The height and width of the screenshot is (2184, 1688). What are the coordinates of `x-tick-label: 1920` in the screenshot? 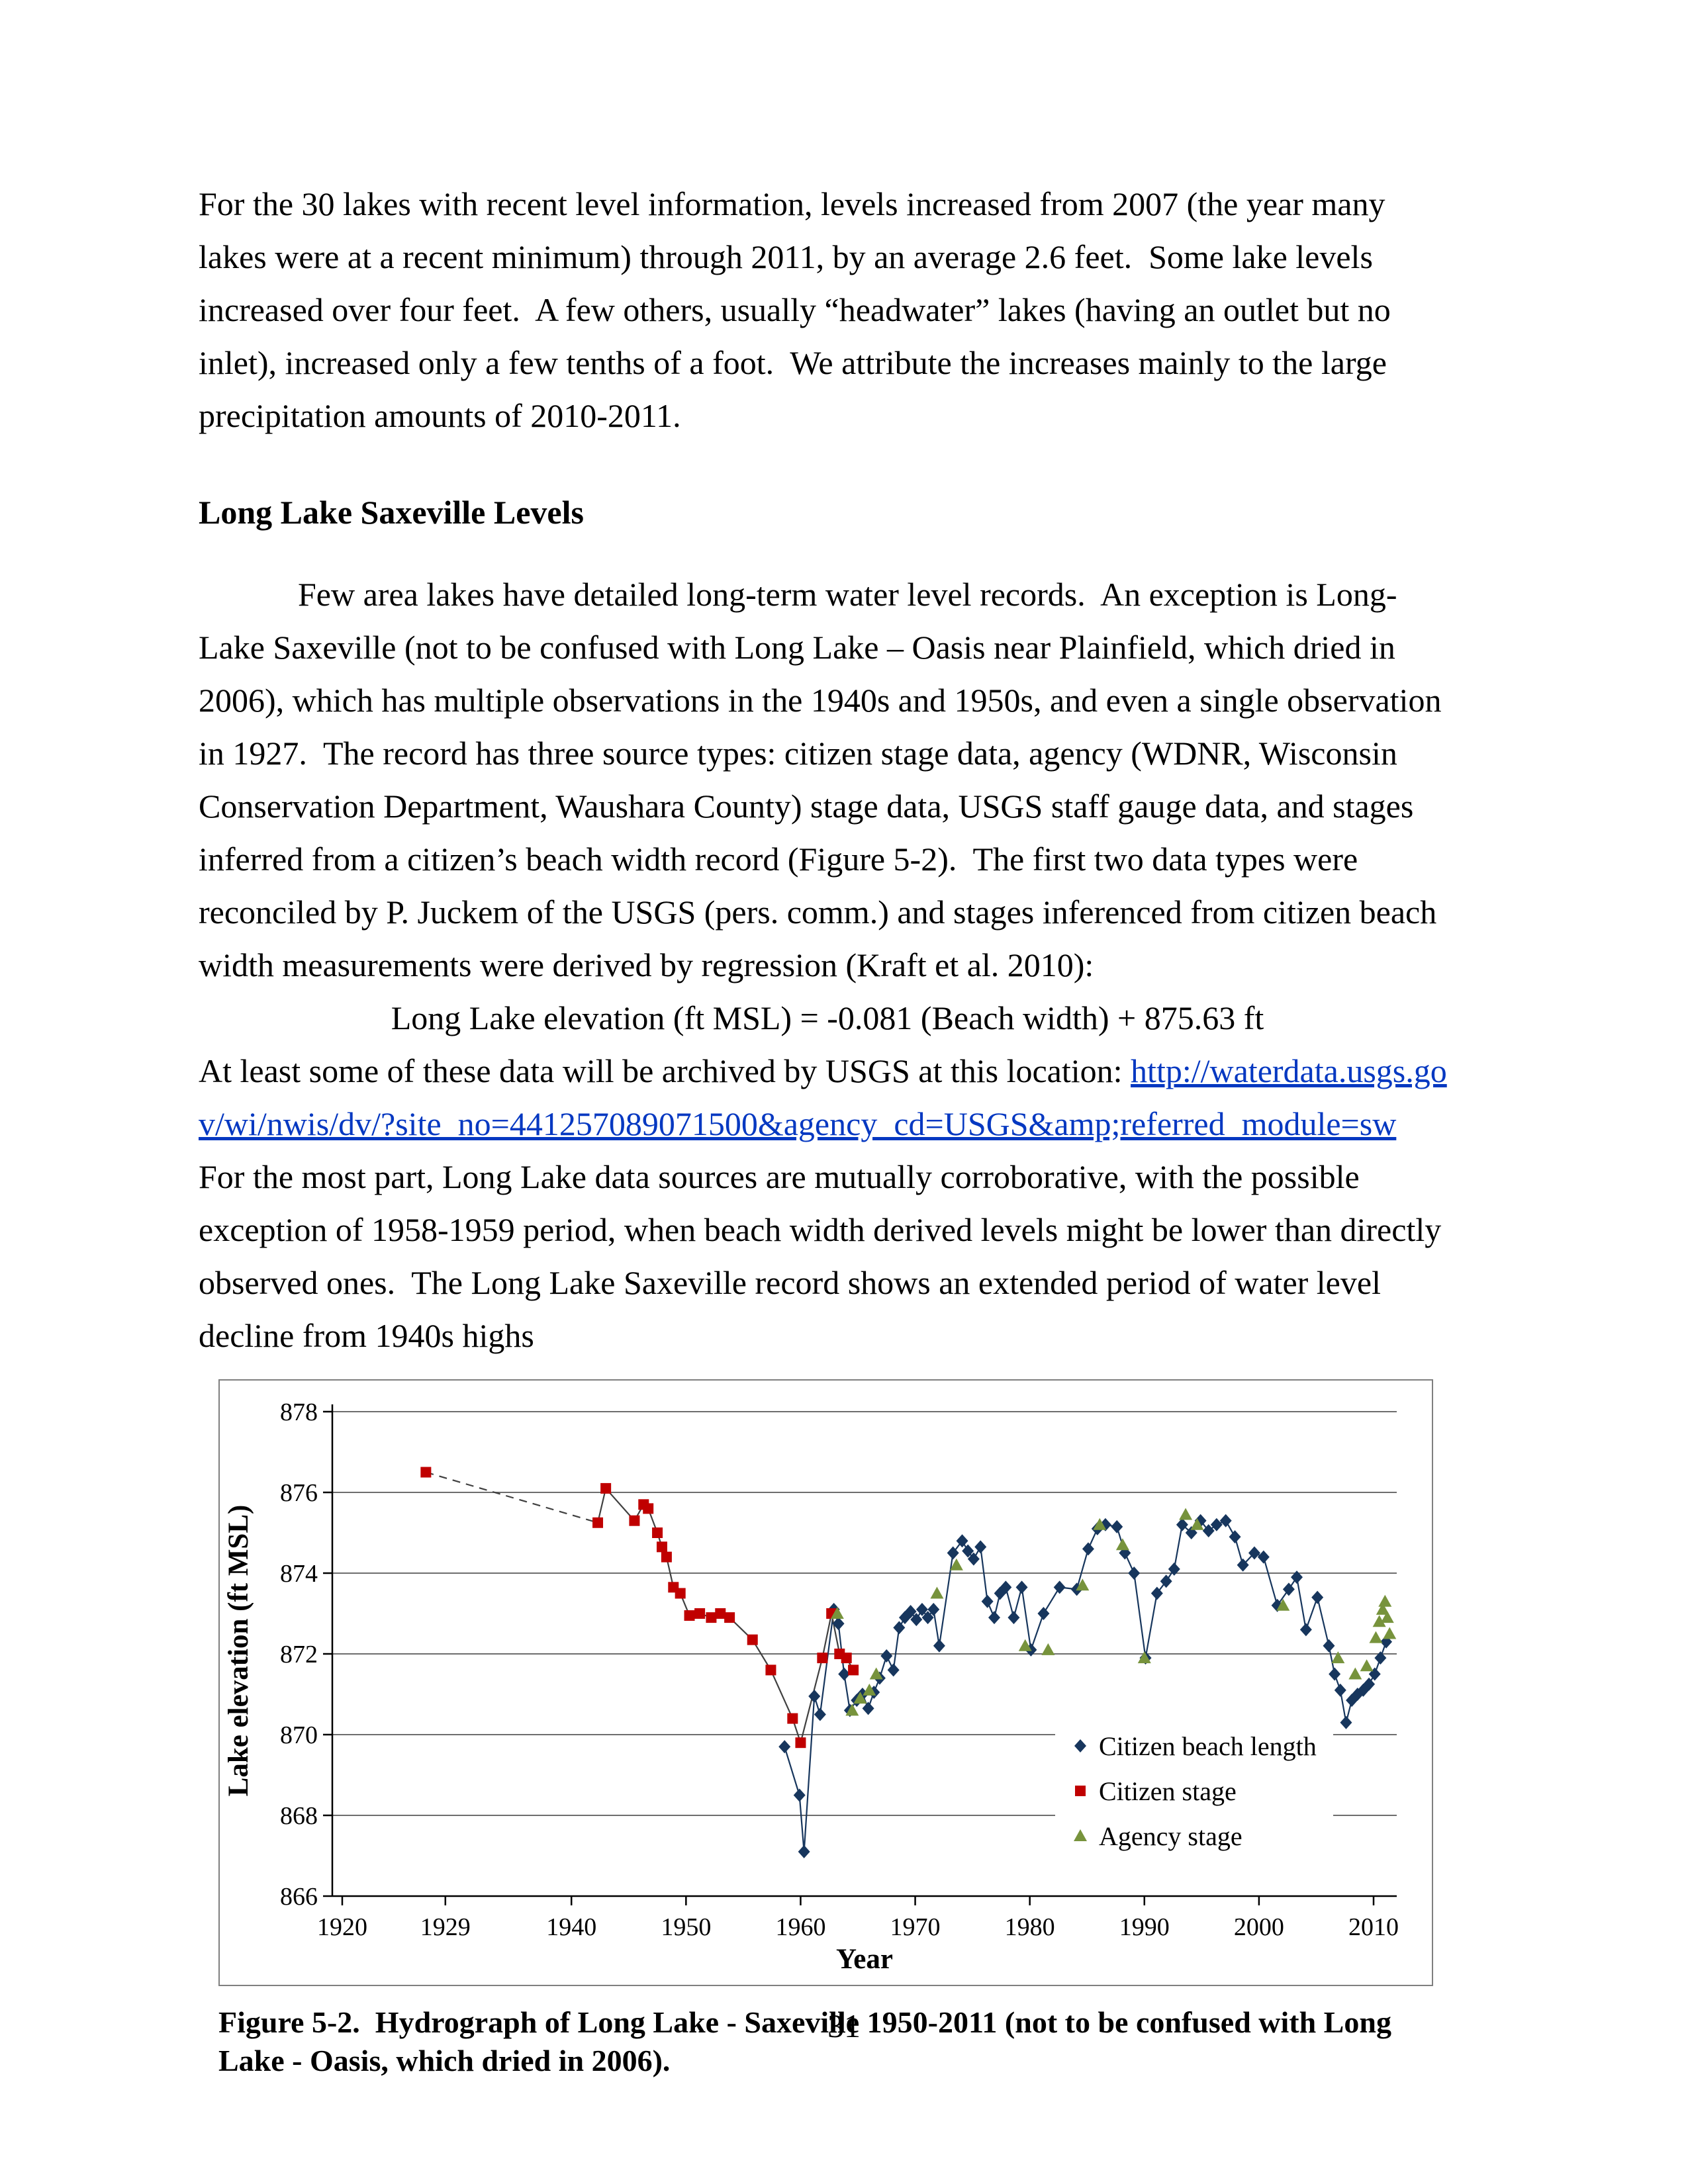 It's located at (342, 1927).